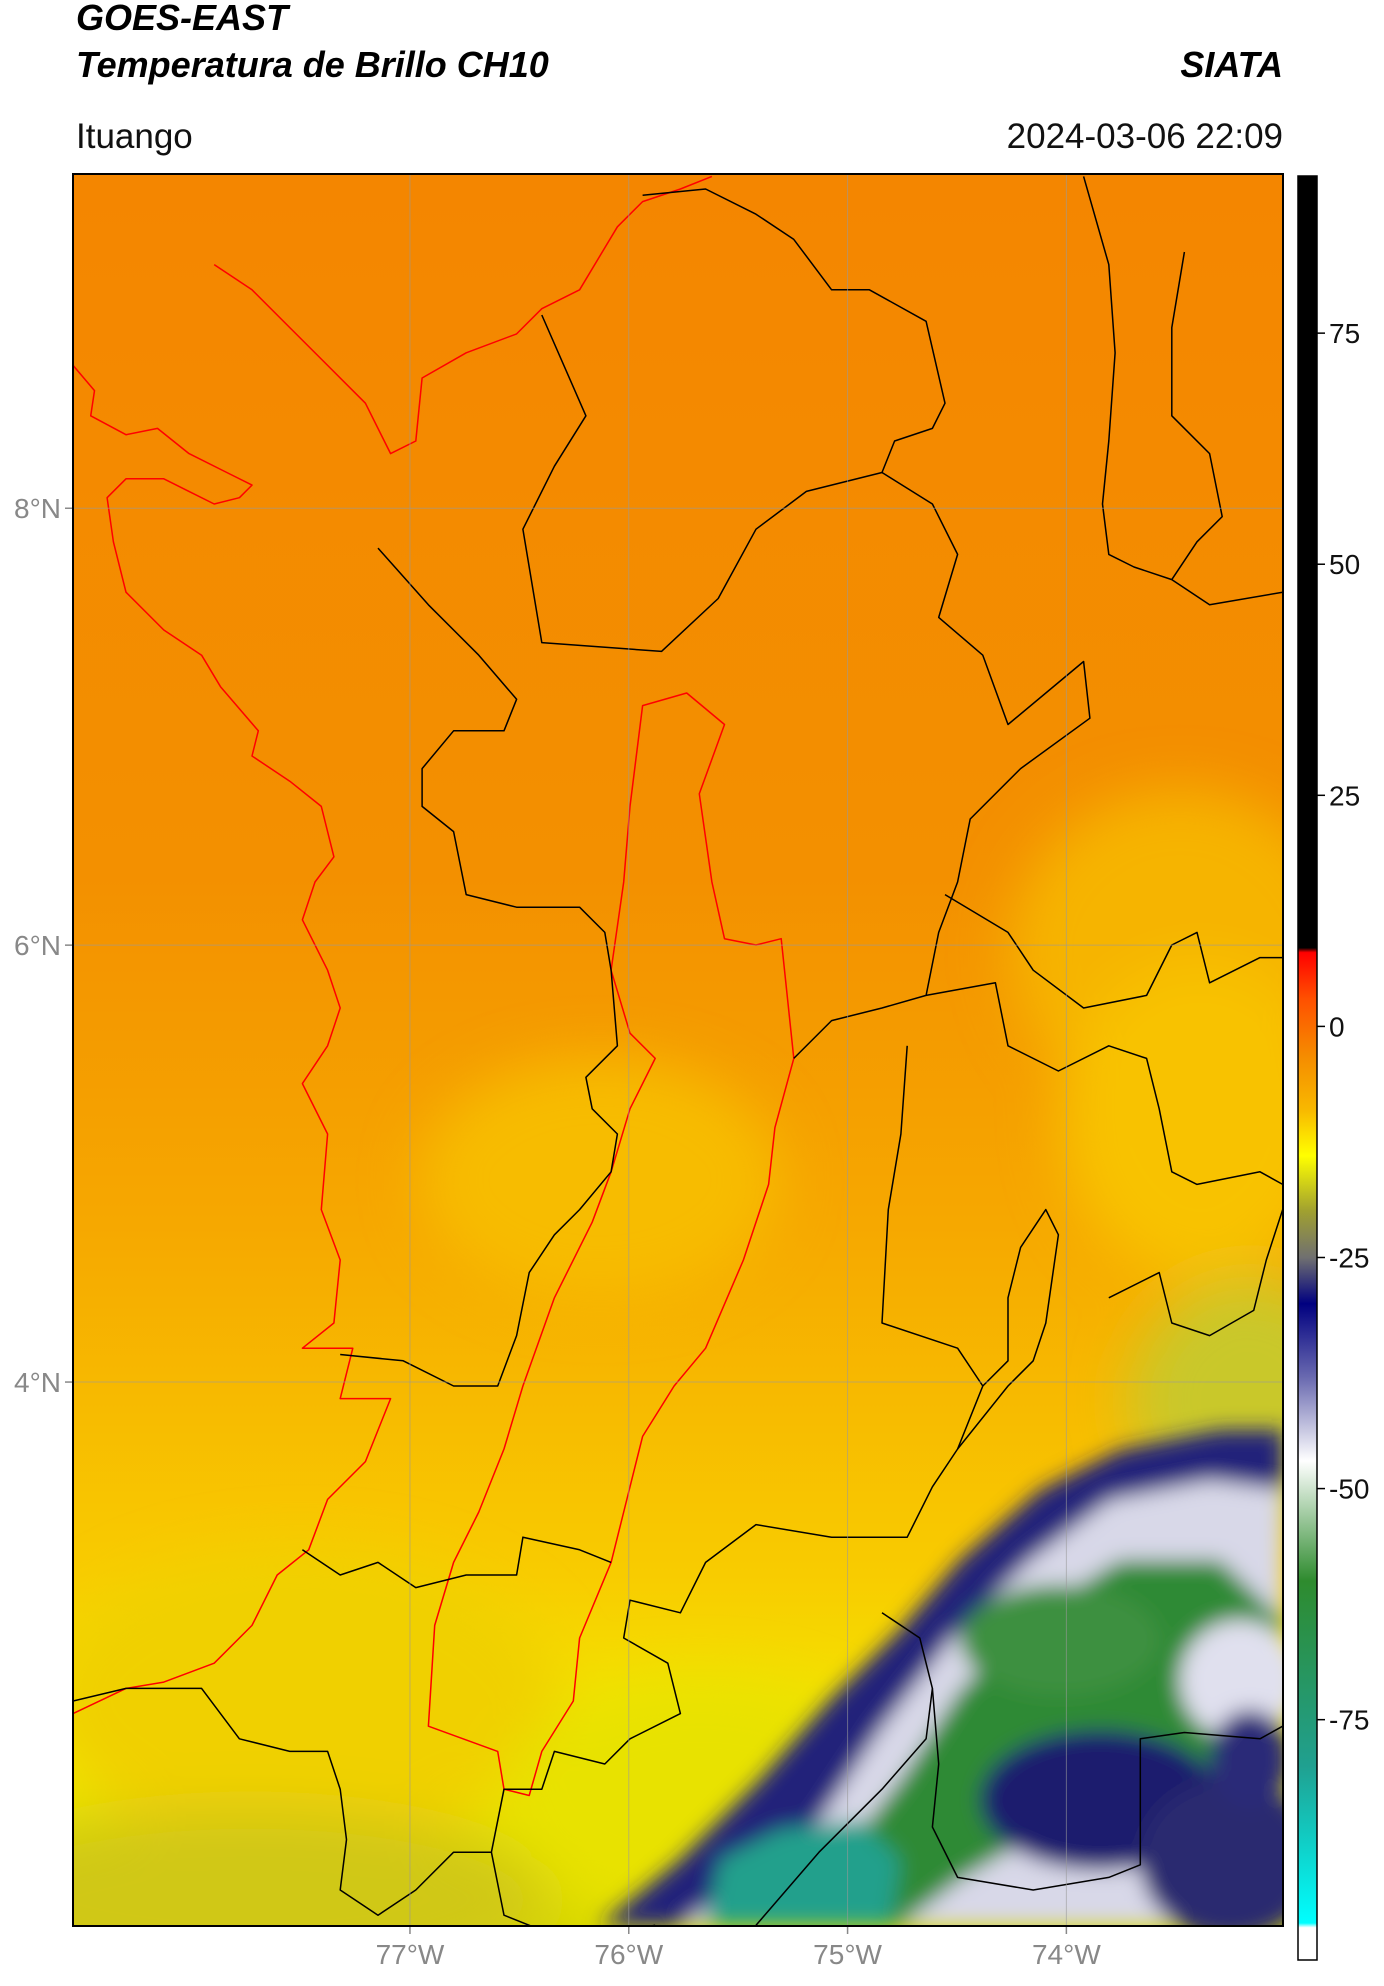  I want to click on colorbar-tick-label: -25, so click(1349, 1257).